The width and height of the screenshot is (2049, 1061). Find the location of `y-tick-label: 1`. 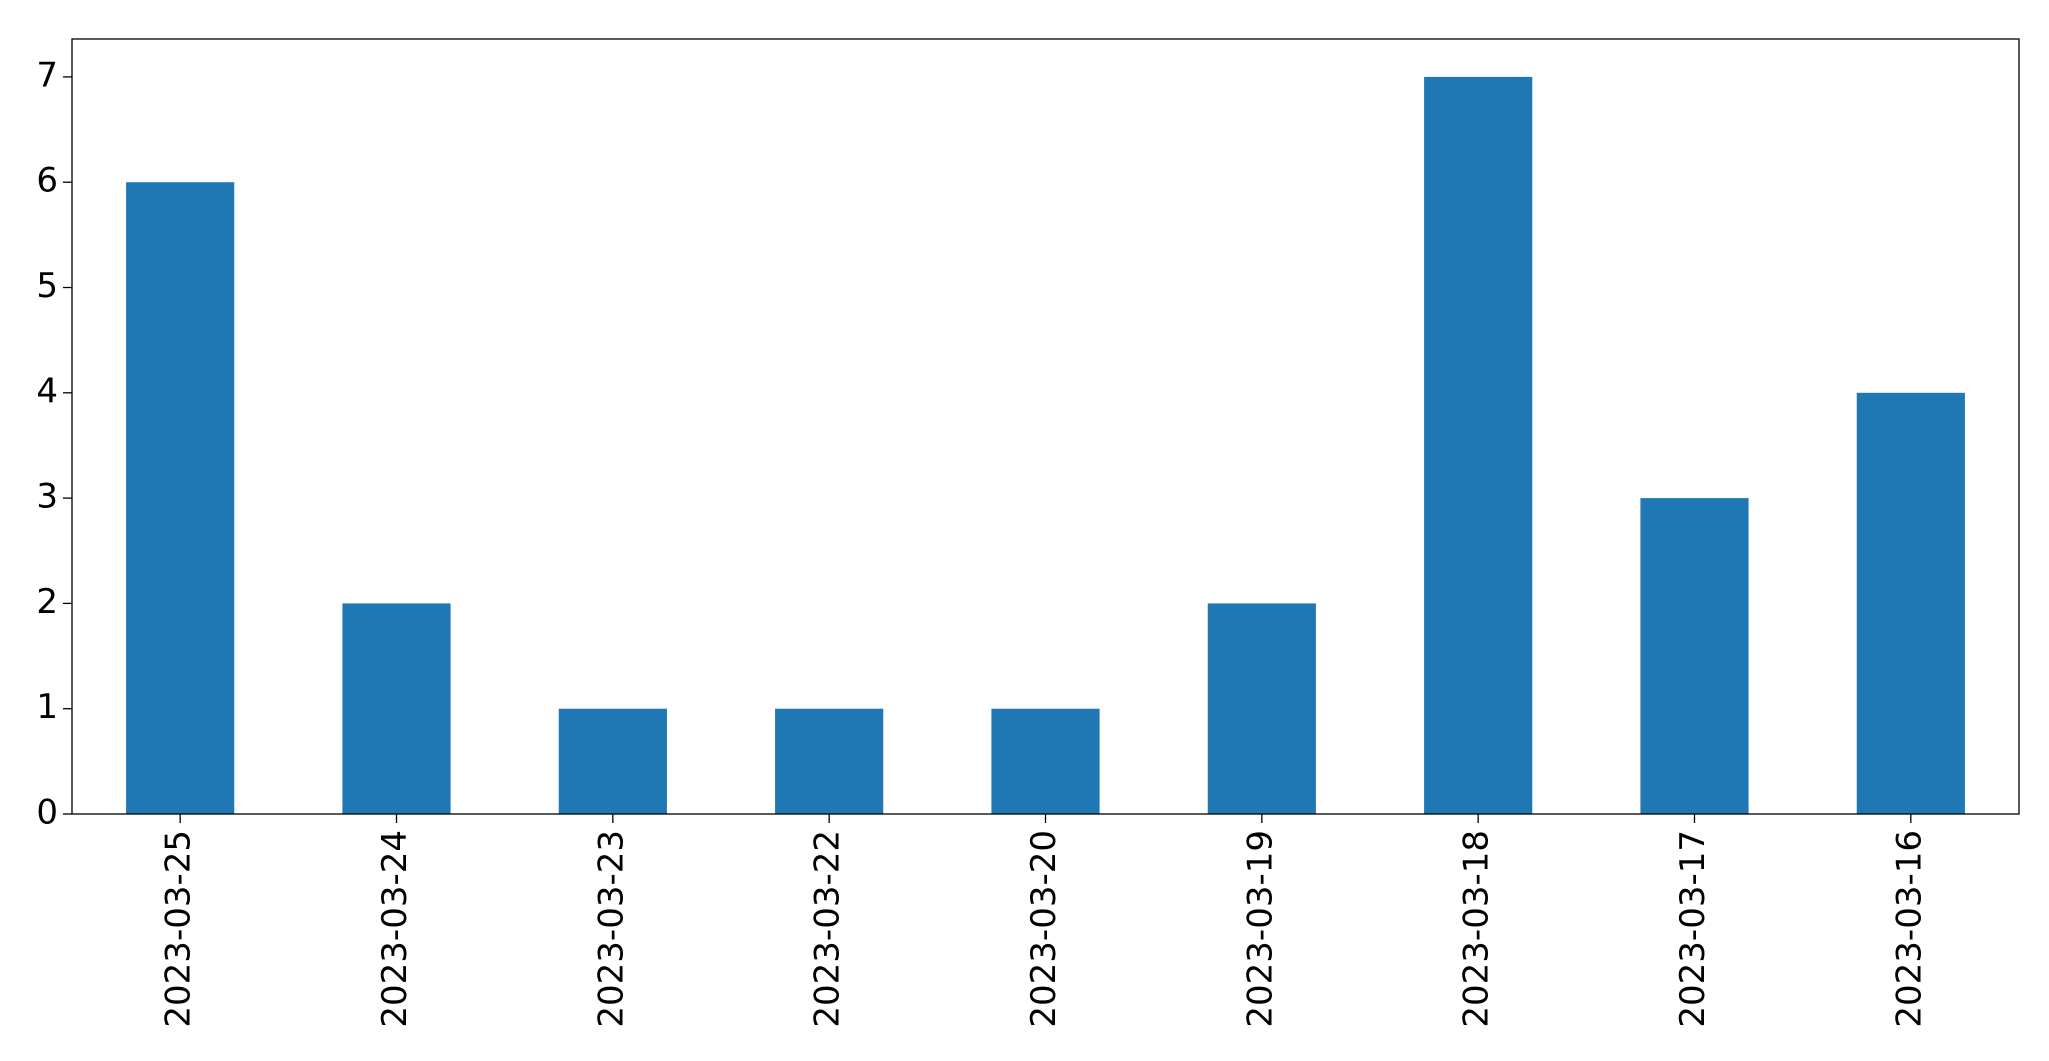

y-tick-label: 1 is located at coordinates (47, 707).